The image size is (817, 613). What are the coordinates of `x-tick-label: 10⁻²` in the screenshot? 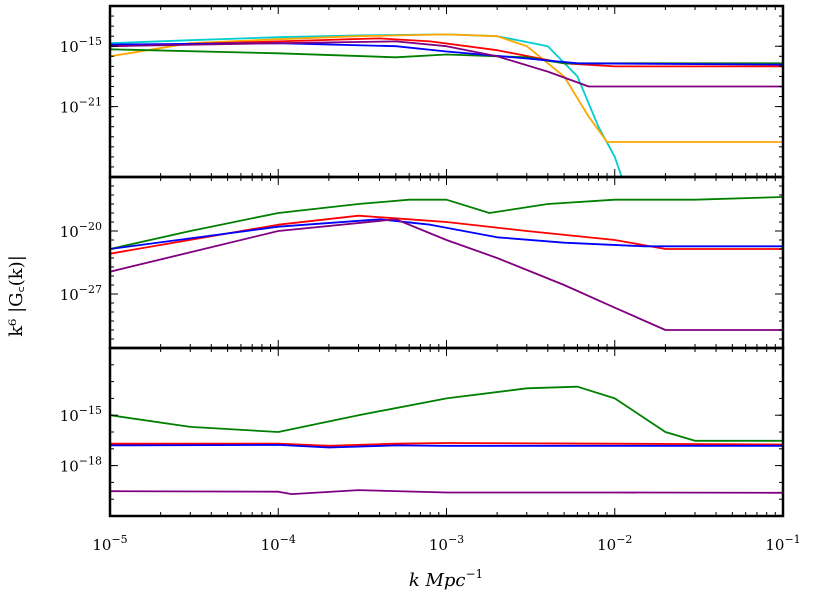 It's located at (614, 543).